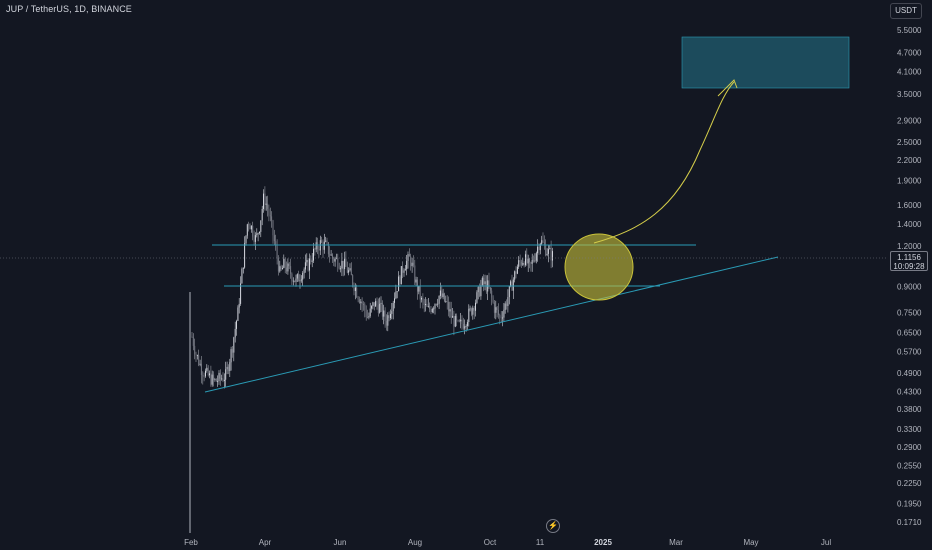  I want to click on y-tick-label: 0.2550, so click(909, 465).